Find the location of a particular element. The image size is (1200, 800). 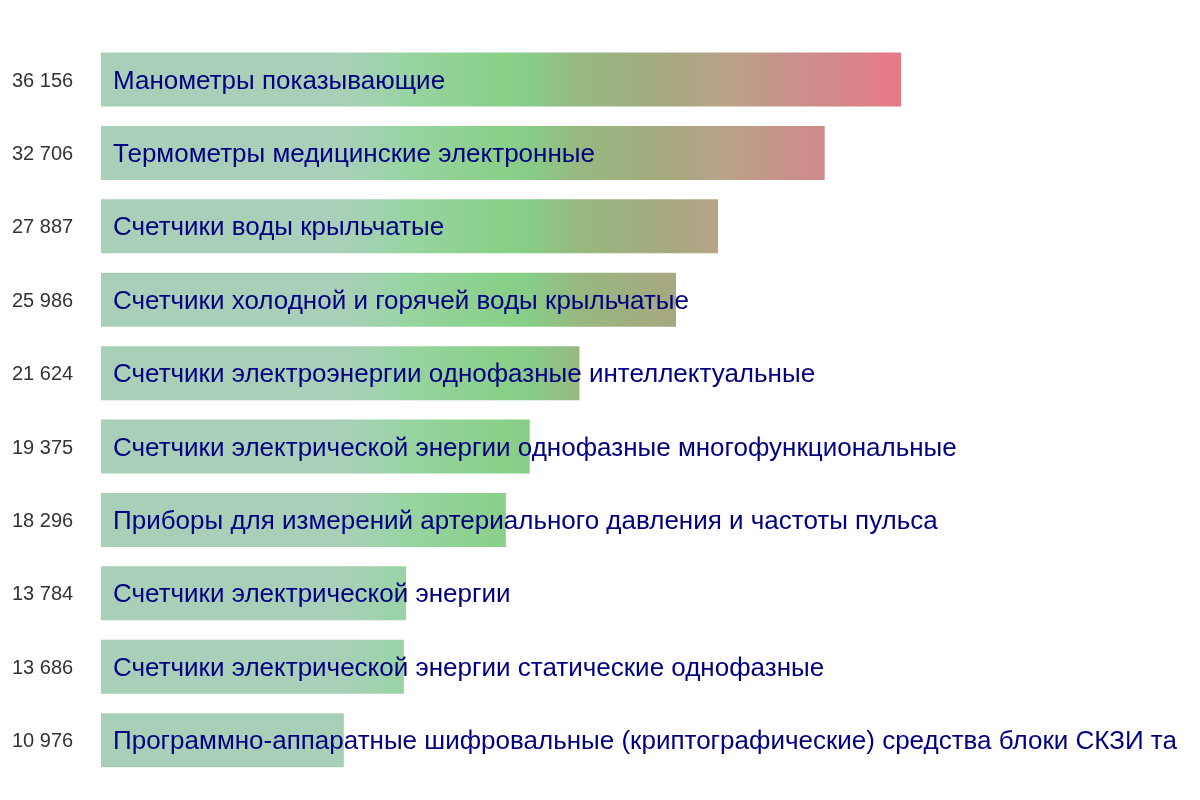

y-tick-label: Счетчики электрической энергии is located at coordinates (312, 593).